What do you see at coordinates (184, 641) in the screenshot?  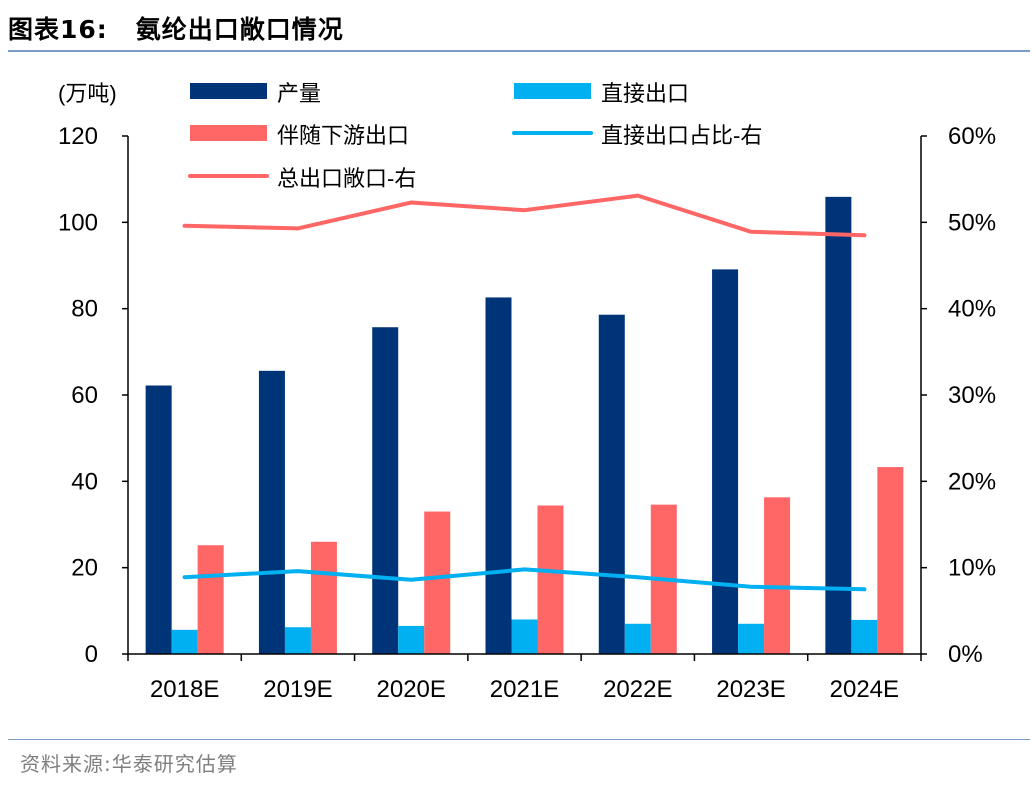 I see `bar-2-2018E` at bounding box center [184, 641].